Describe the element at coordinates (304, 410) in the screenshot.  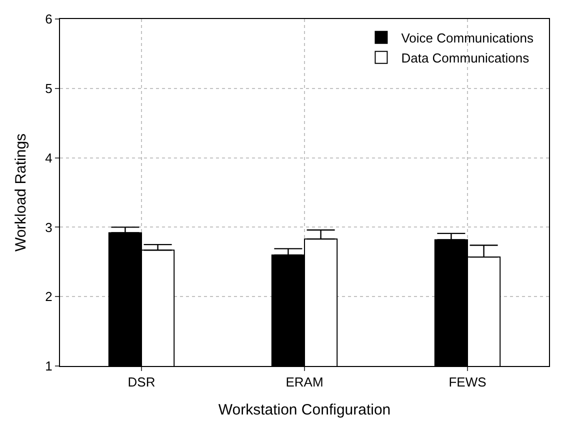
I see `x-axis-title: Workstation Configuration` at that location.